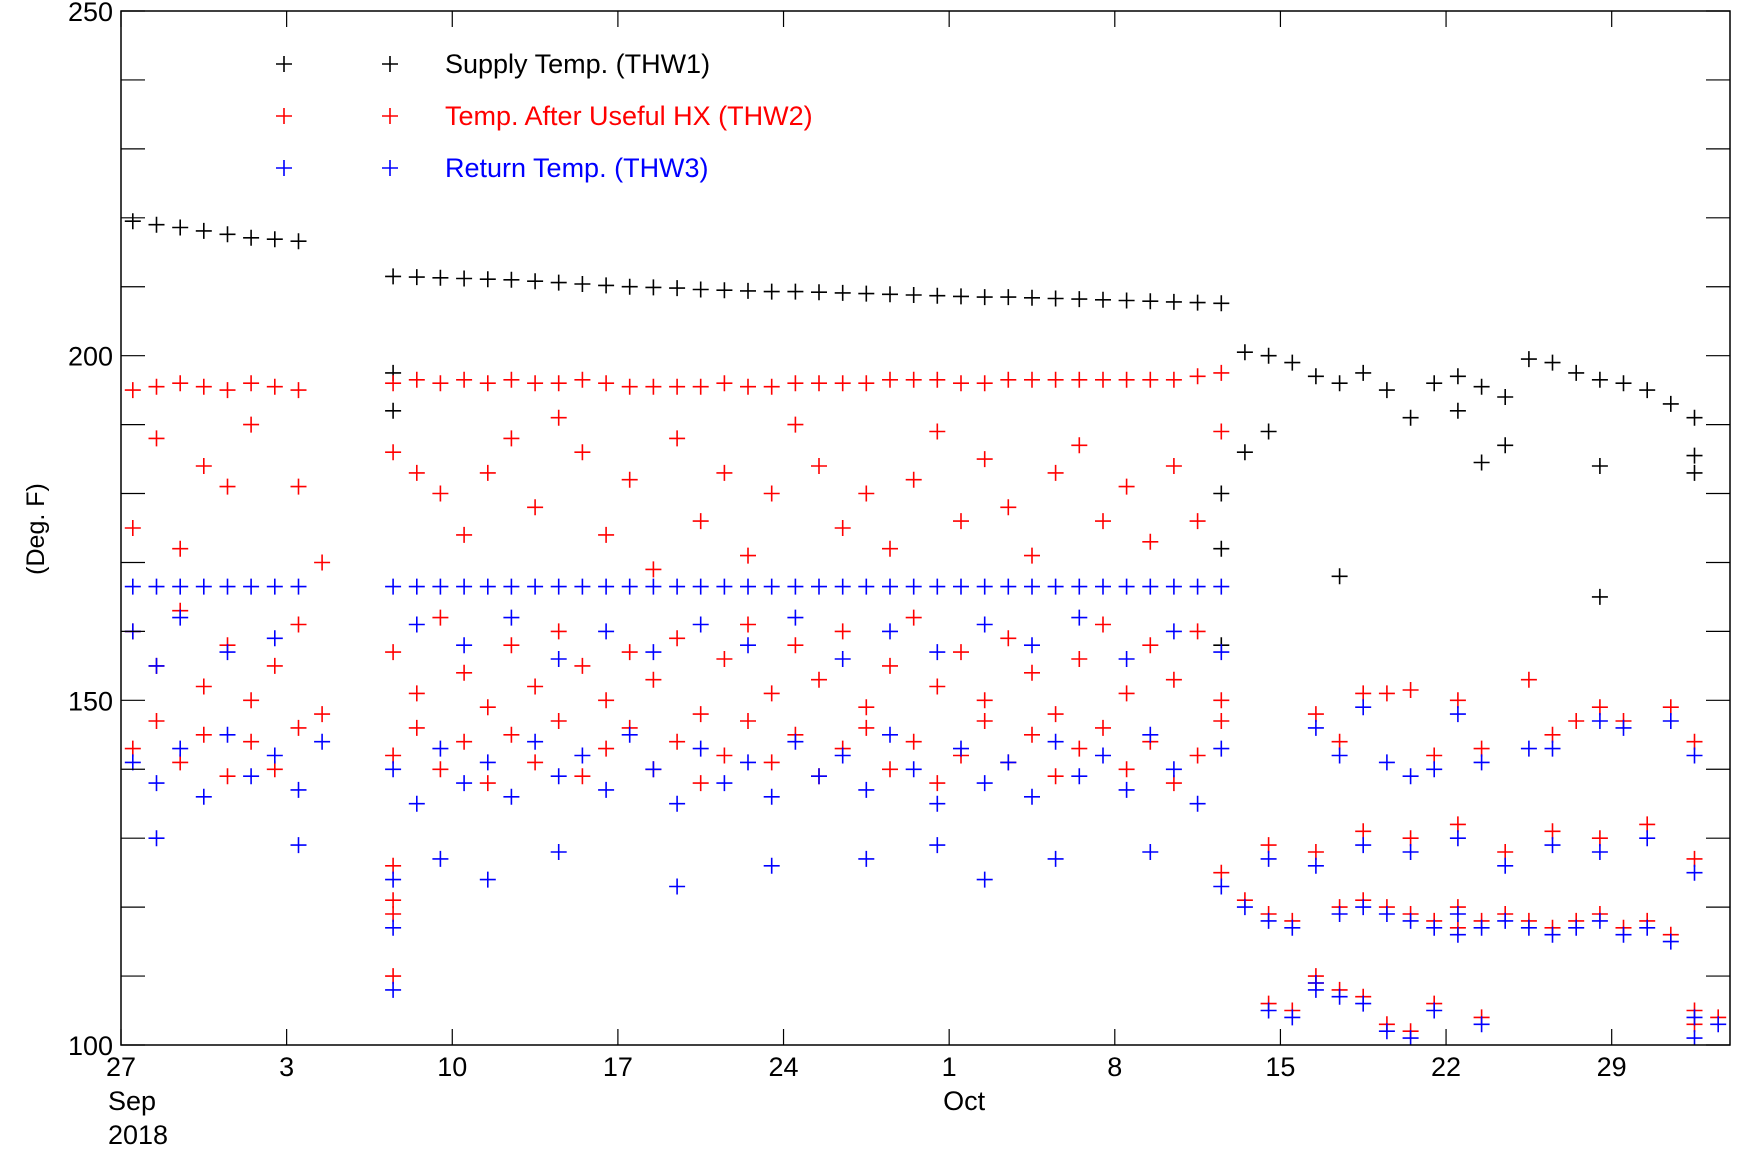 This screenshot has height=1160, width=1742. I want to click on legend-entry: Temp. After Useful HX (THW2), so click(544, 116).